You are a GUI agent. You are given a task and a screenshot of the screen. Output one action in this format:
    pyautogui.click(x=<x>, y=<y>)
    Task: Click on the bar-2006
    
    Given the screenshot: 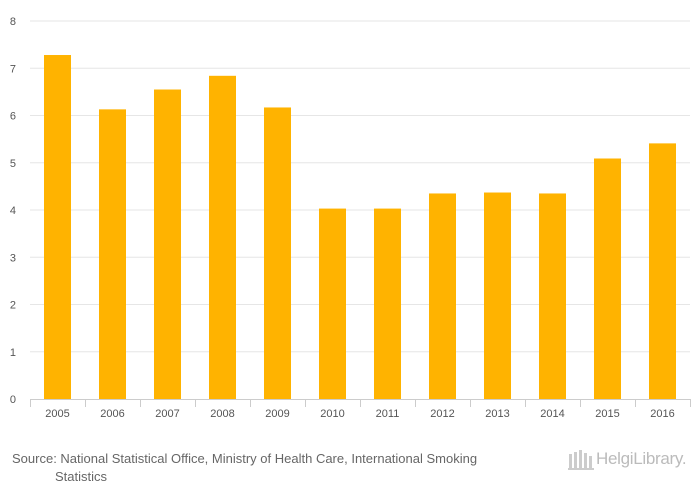 What is the action you would take?
    pyautogui.click(x=112, y=254)
    